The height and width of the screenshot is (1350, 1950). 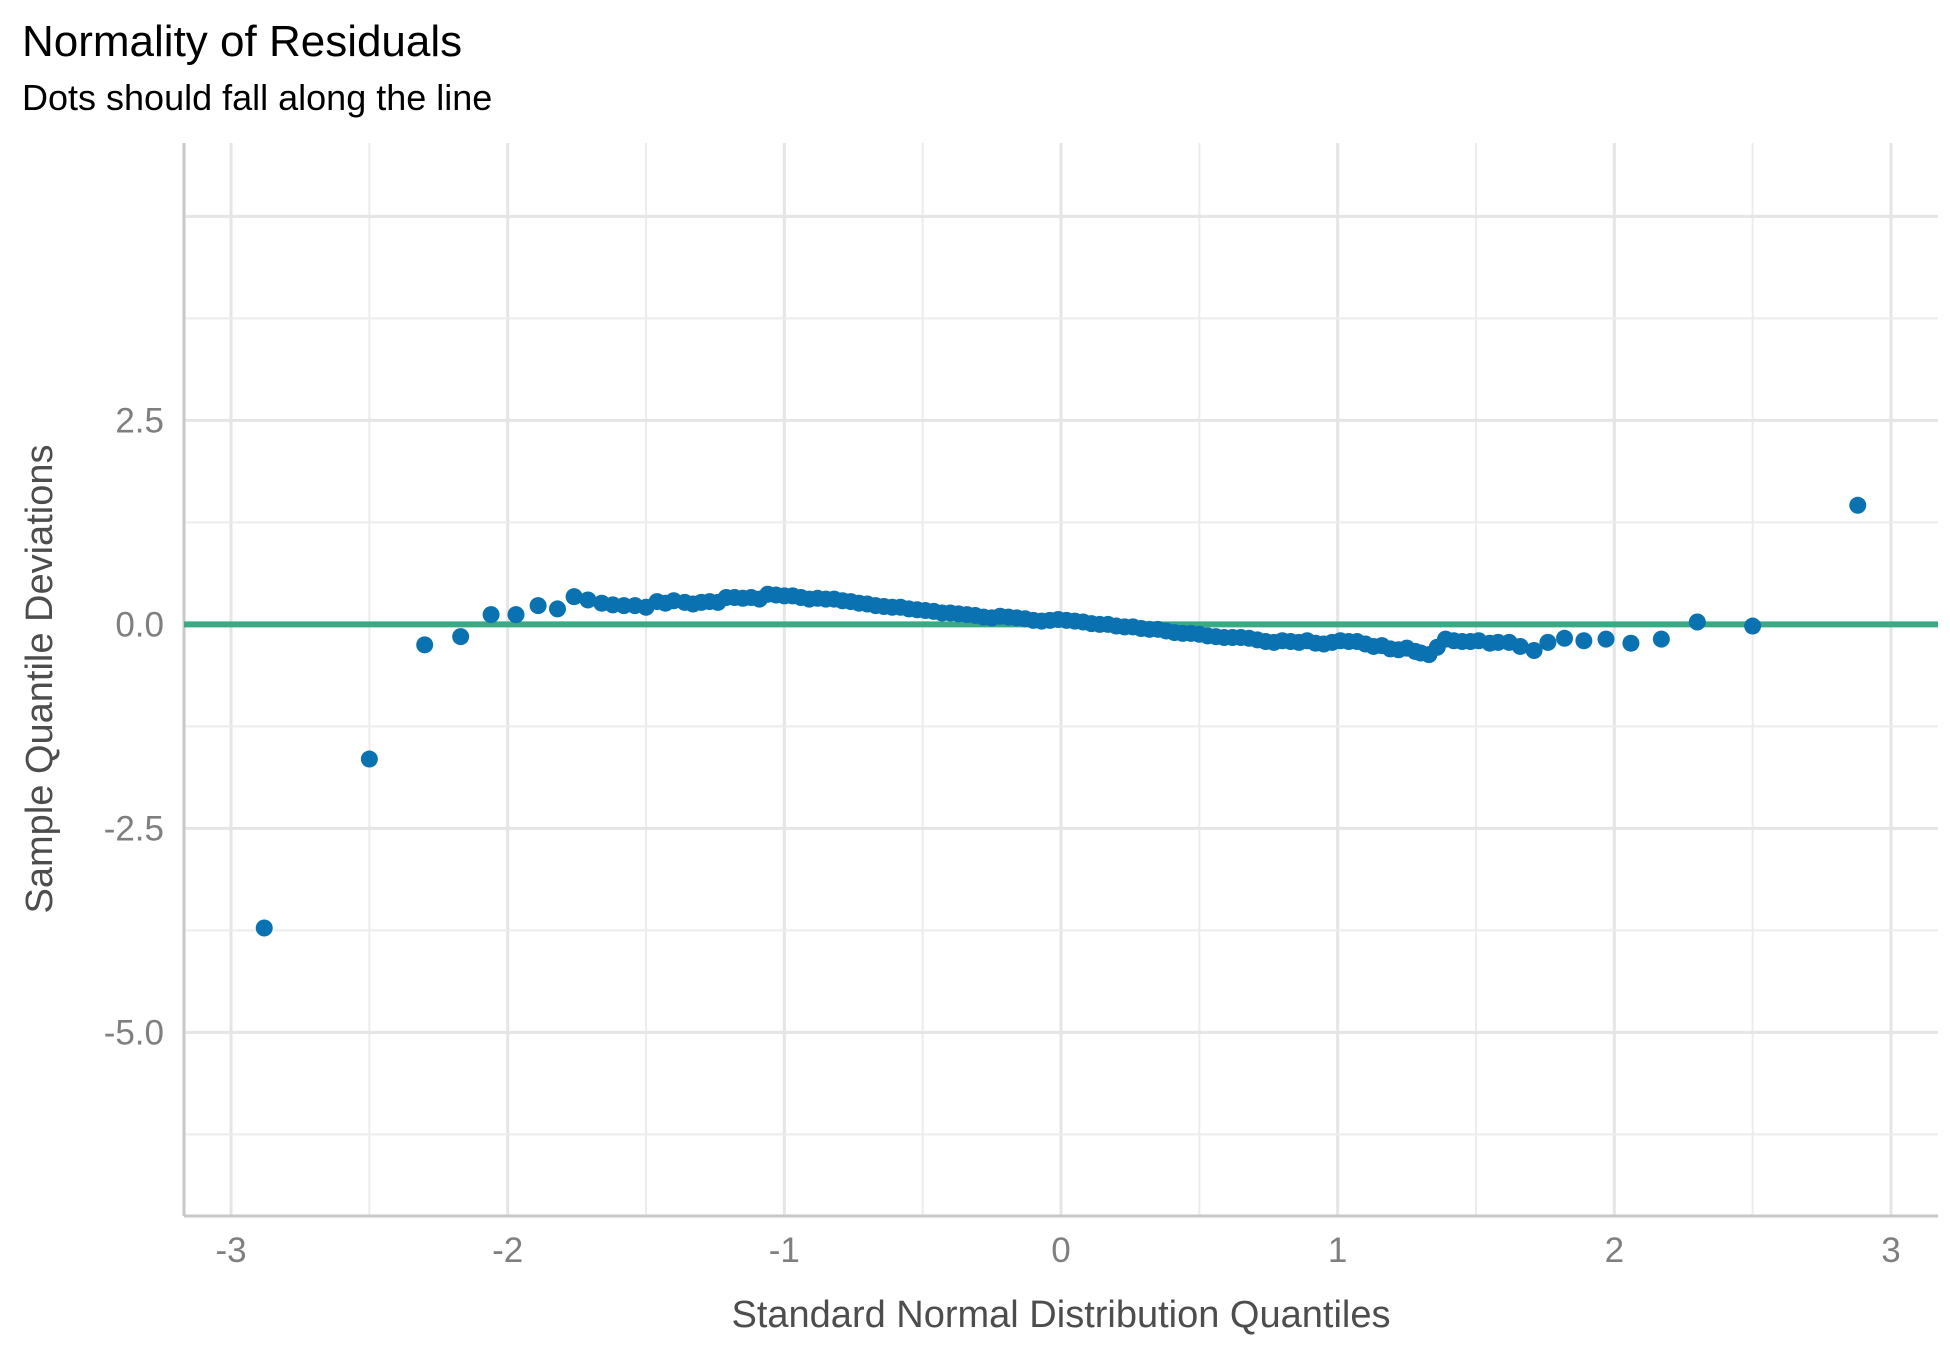 I want to click on x-tick-label: 0, so click(x=1060, y=1250).